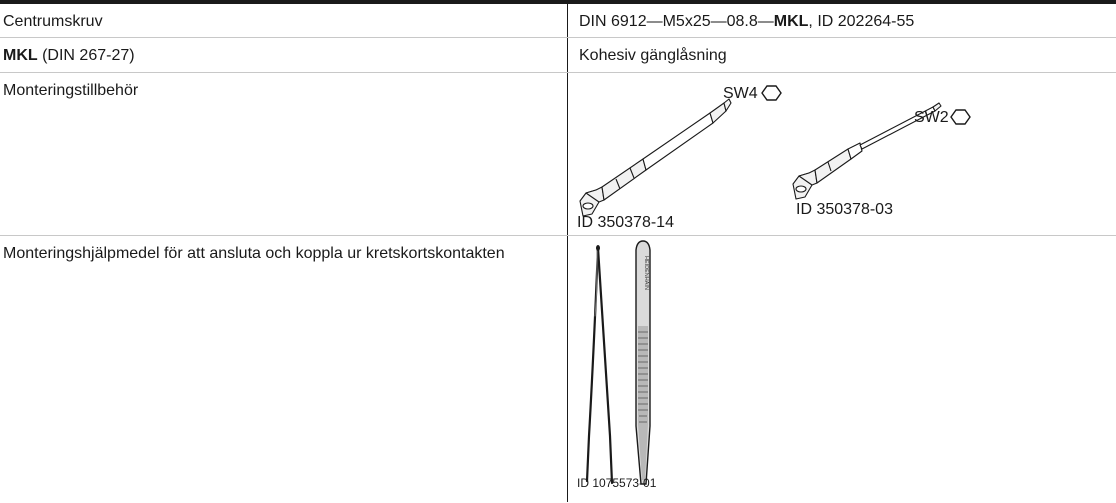  Describe the element at coordinates (617, 483) in the screenshot. I see `tool-id-label: ID 1075573-01` at that location.